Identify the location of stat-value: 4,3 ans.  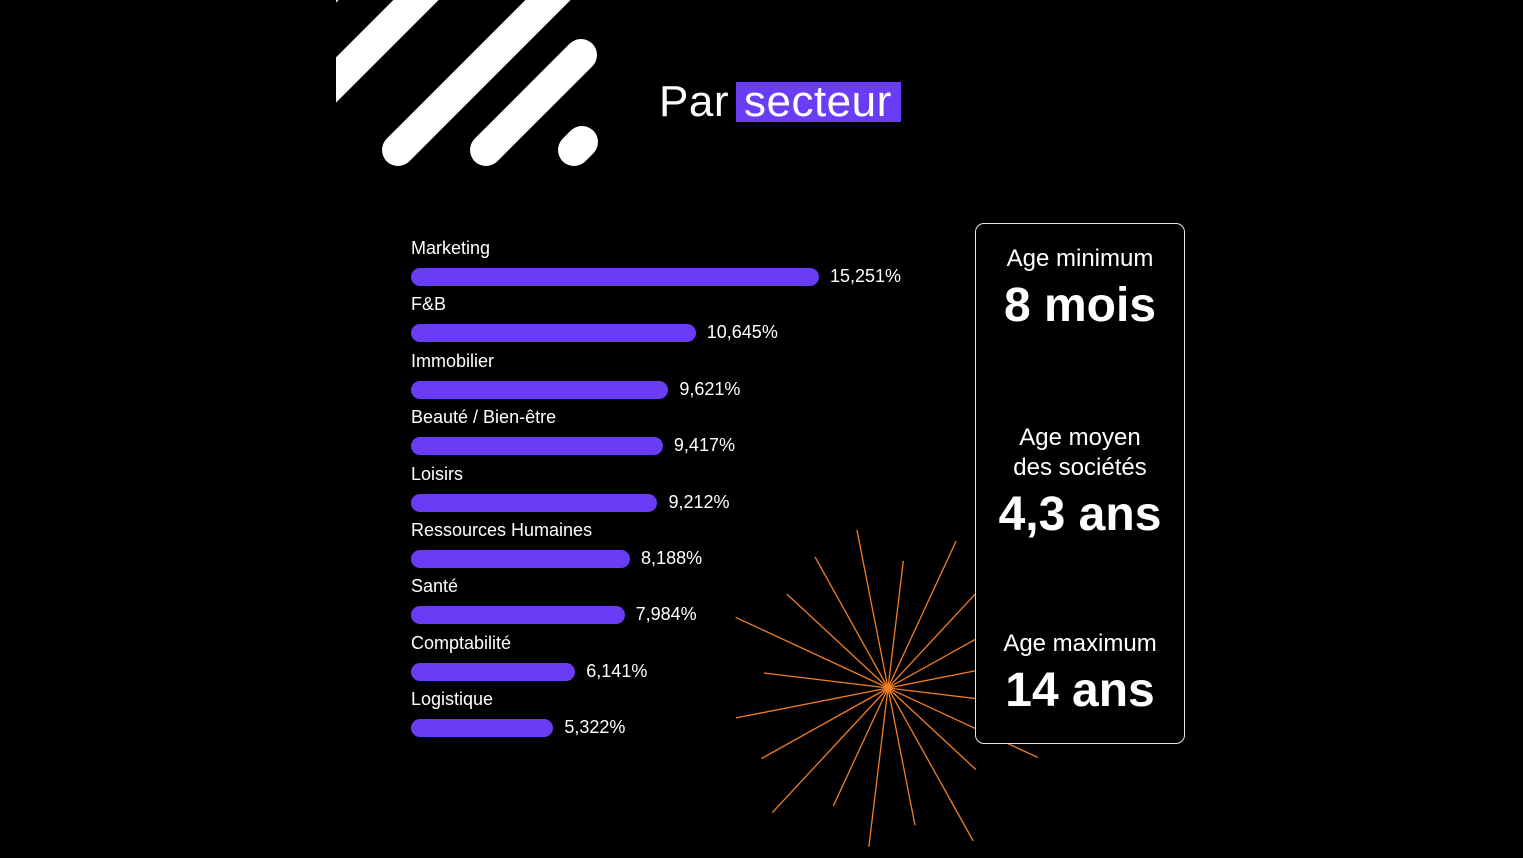
(1080, 514).